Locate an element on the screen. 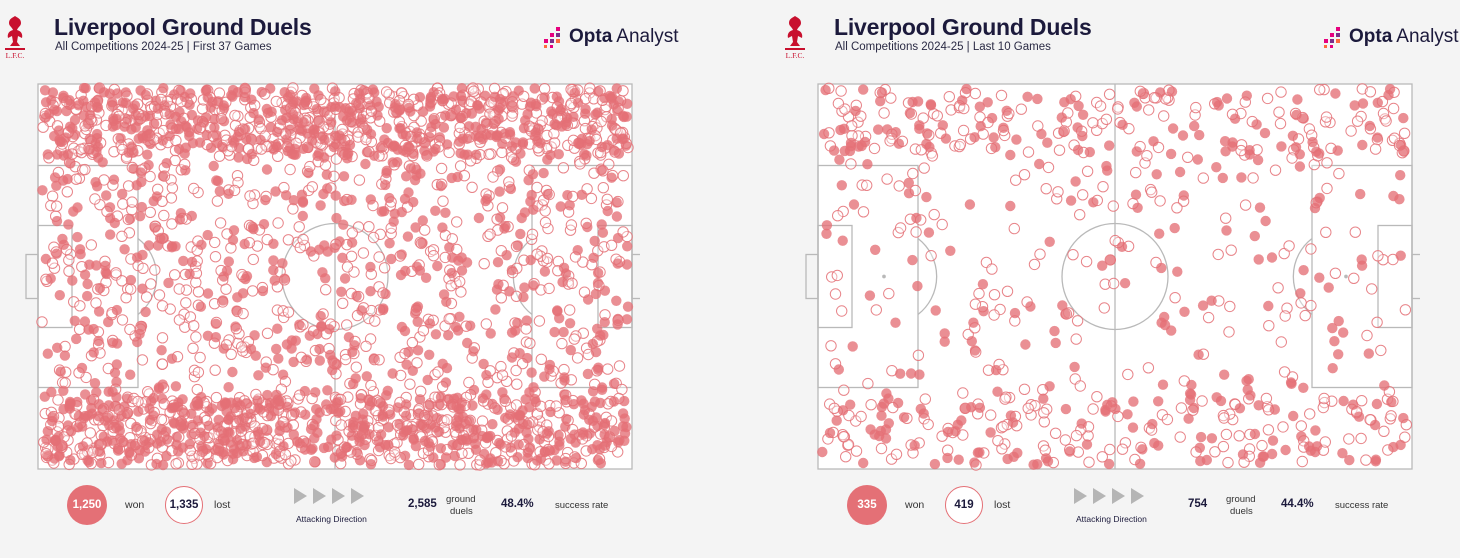 This screenshot has width=1460, height=558. brand-analyst: Analyst is located at coordinates (1427, 36).